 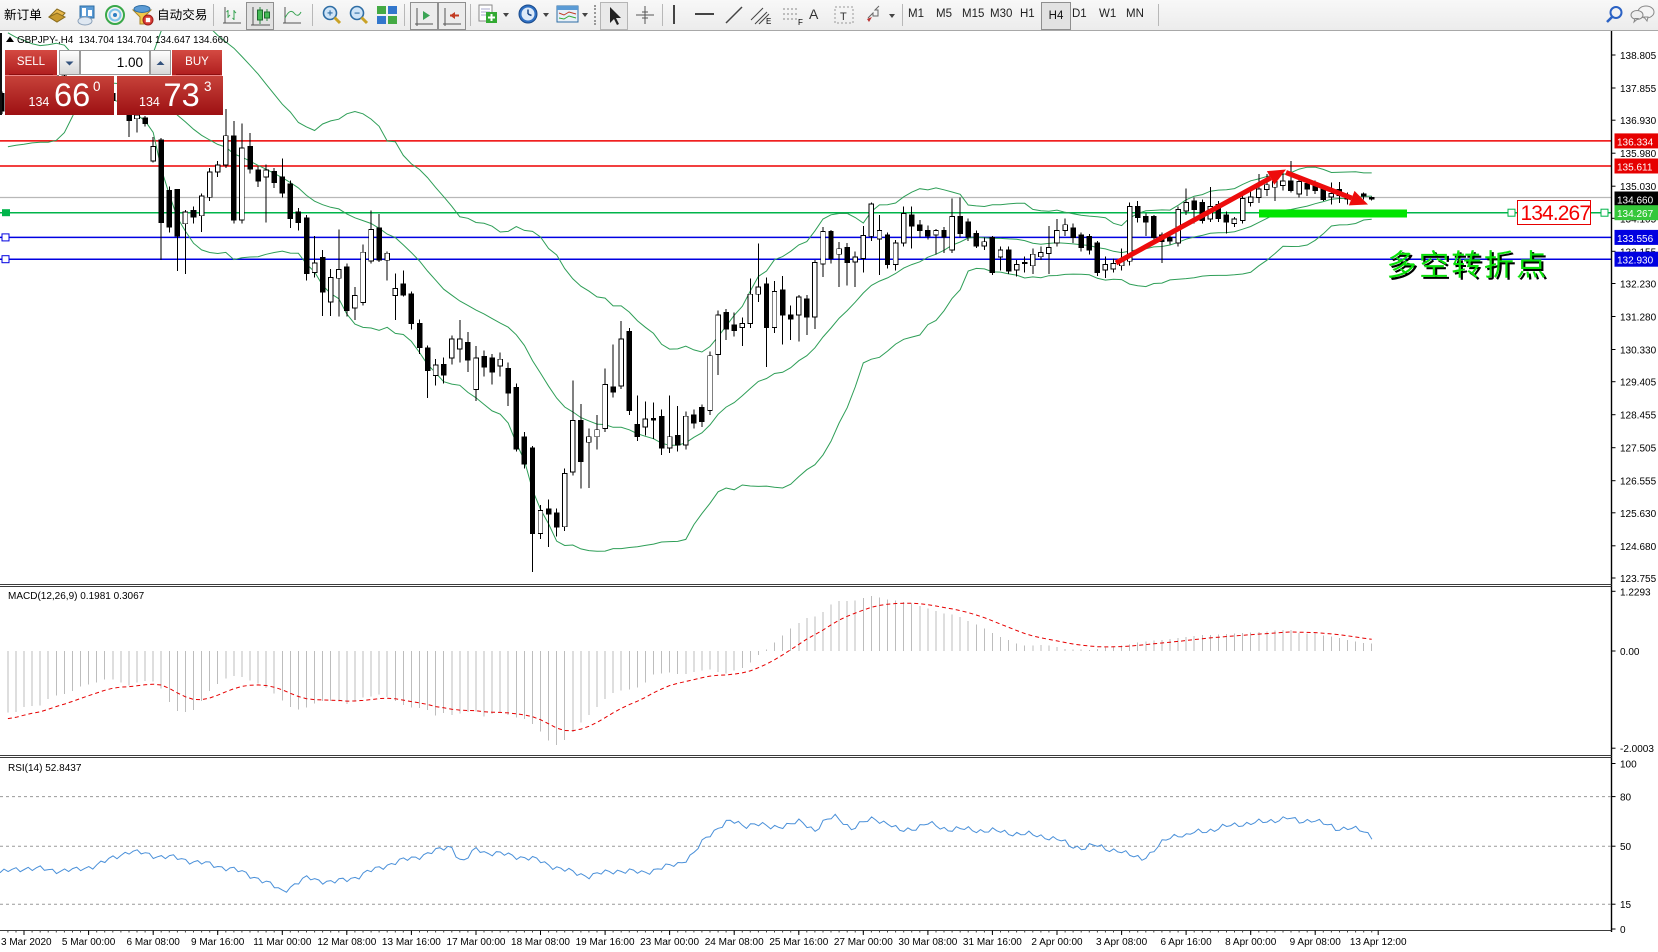 I want to click on svg-text: 131.280, so click(x=1638, y=318).